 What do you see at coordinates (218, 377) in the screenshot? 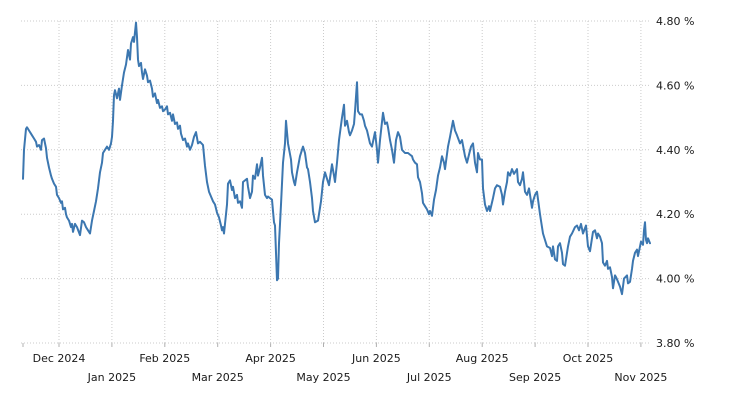
I see `x-axis-tick-label: Mar 2025` at bounding box center [218, 377].